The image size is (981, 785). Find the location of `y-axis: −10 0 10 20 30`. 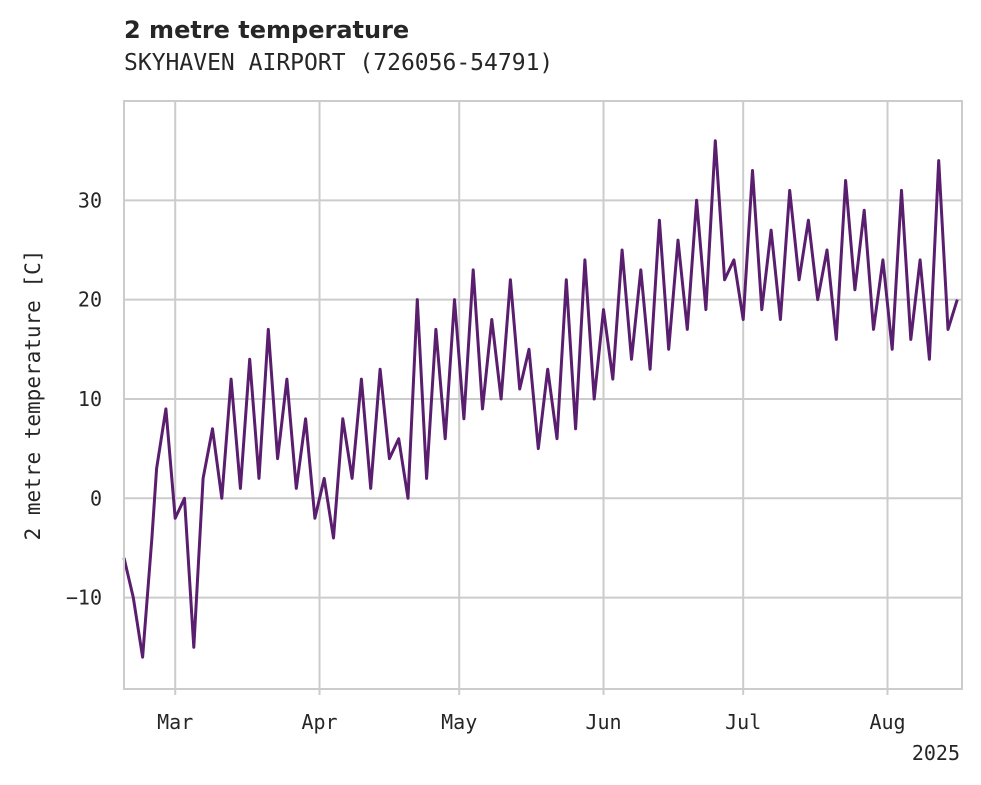

y-axis: −10 0 10 20 30 is located at coordinates (84, 398).